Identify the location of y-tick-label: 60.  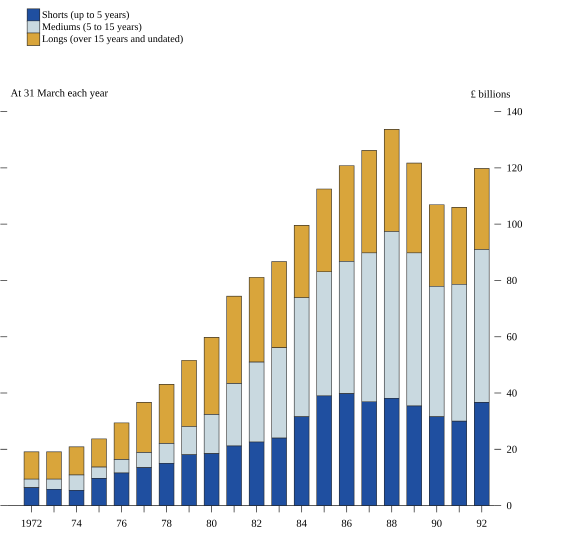
(511, 336).